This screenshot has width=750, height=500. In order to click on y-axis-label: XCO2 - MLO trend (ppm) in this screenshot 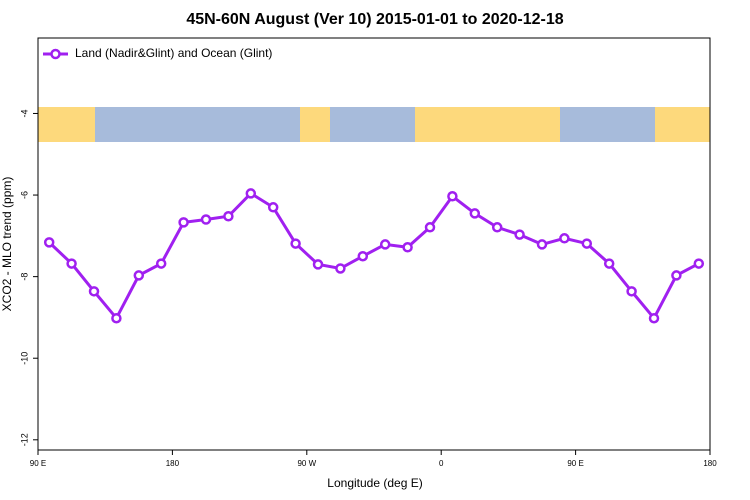, I will do `click(7, 244)`.